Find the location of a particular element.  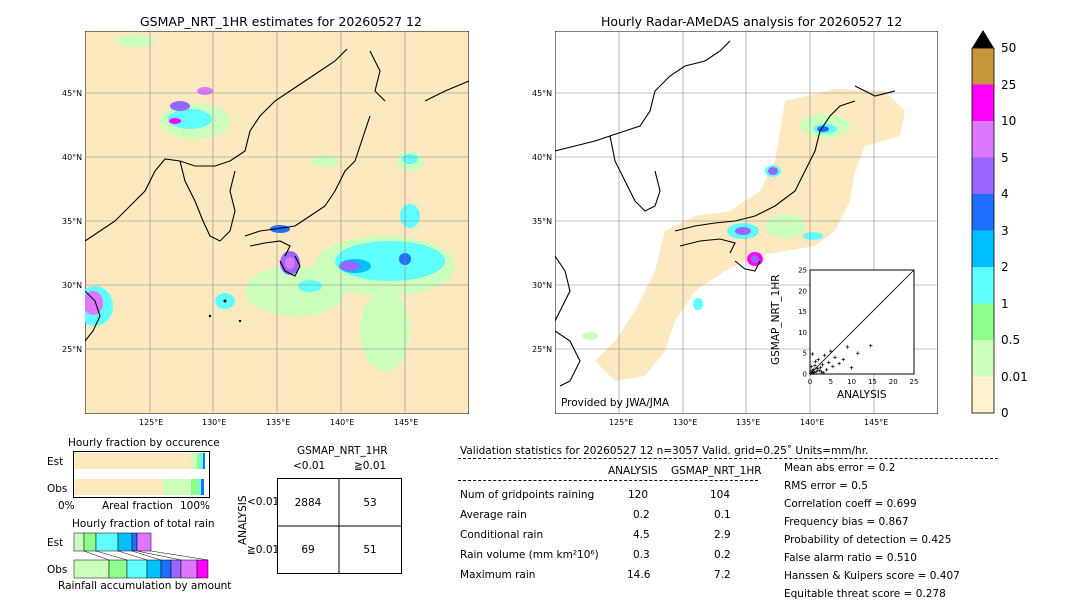

score-ets: Equitable threat score = 0.278 is located at coordinates (865, 594).